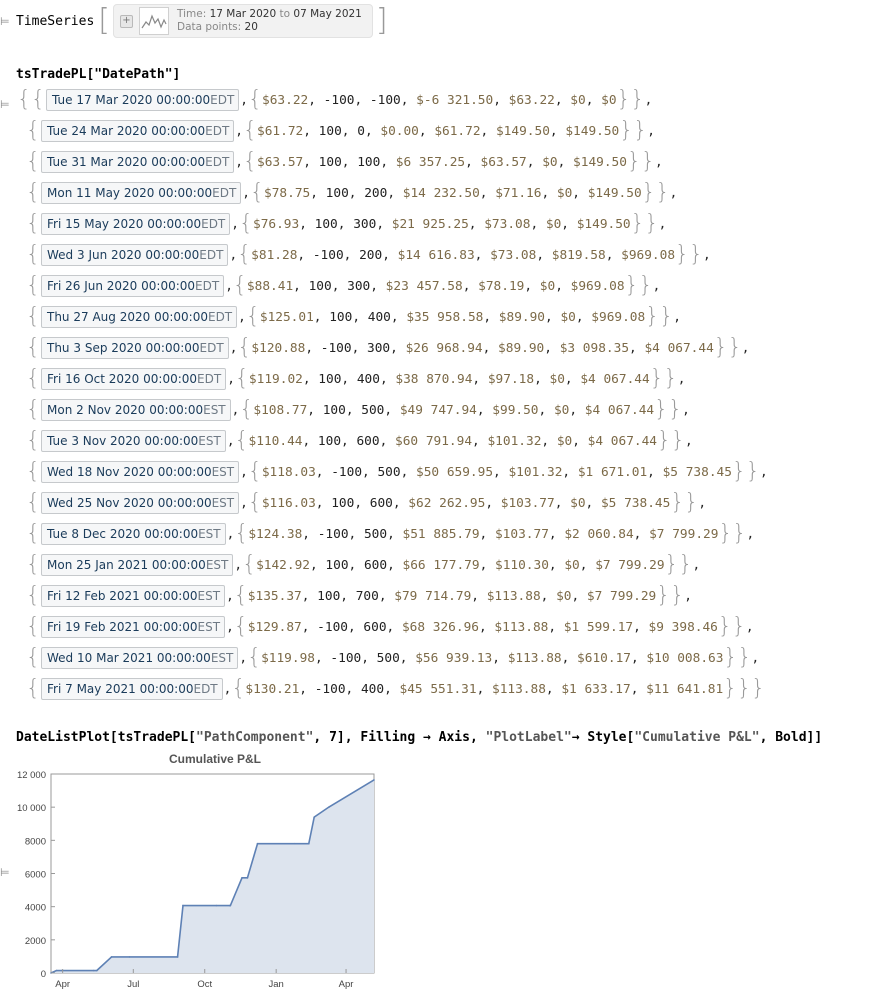 The image size is (895, 997). I want to click on points-label: Data points:, so click(209, 27).